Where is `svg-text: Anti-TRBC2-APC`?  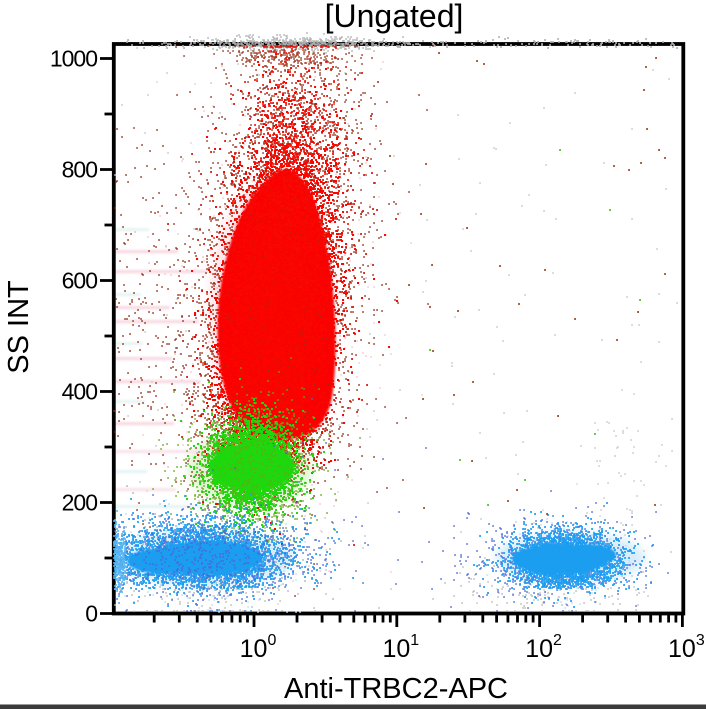 svg-text: Anti-TRBC2-APC is located at coordinates (396, 689).